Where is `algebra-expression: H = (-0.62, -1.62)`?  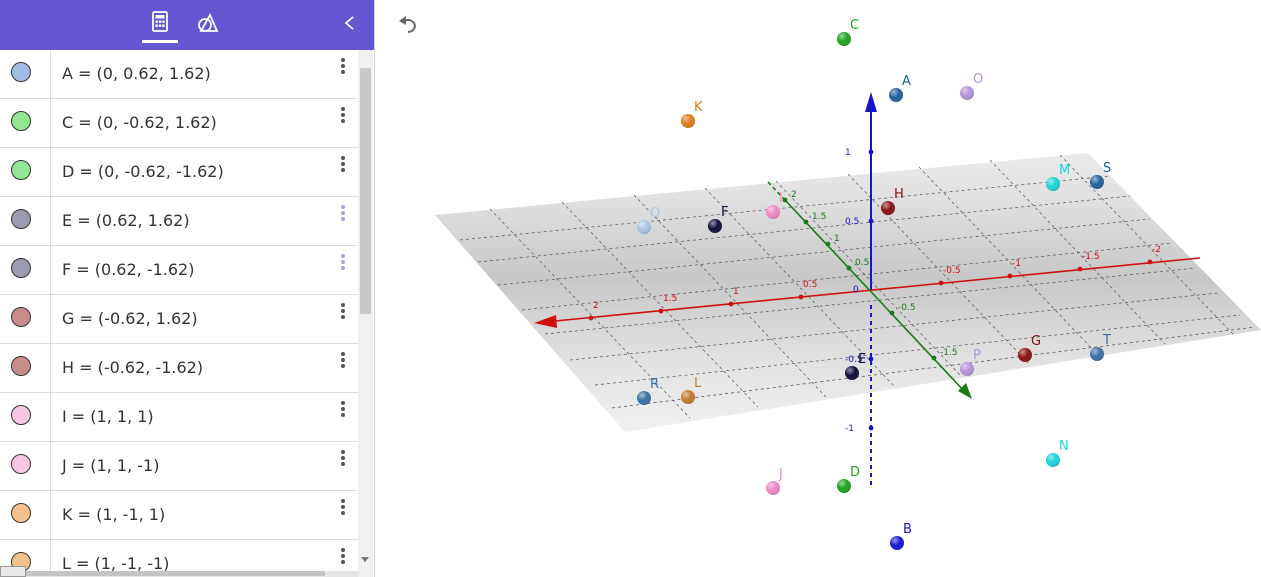 algebra-expression: H = (-0.62, -1.62) is located at coordinates (133, 367).